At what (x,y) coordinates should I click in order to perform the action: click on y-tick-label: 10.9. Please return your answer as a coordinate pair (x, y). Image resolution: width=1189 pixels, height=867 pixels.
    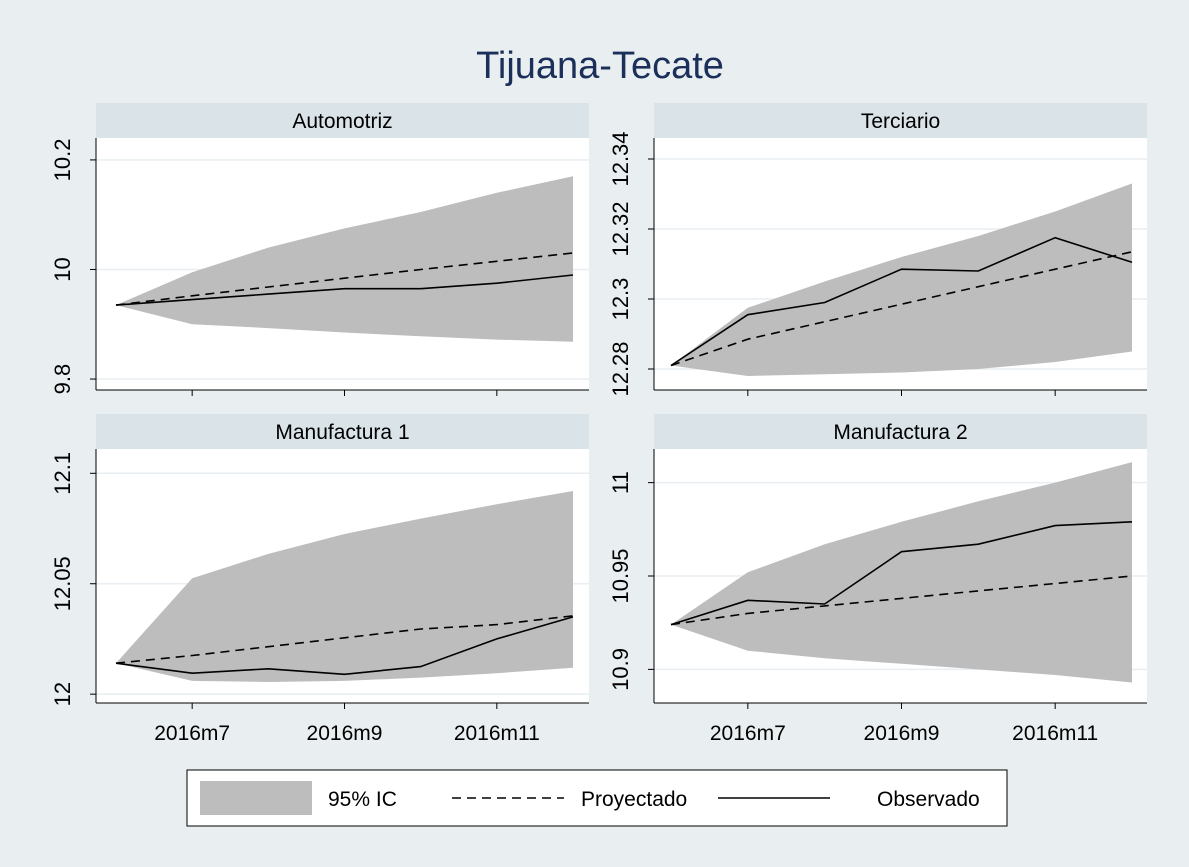
    Looking at the image, I should click on (620, 669).